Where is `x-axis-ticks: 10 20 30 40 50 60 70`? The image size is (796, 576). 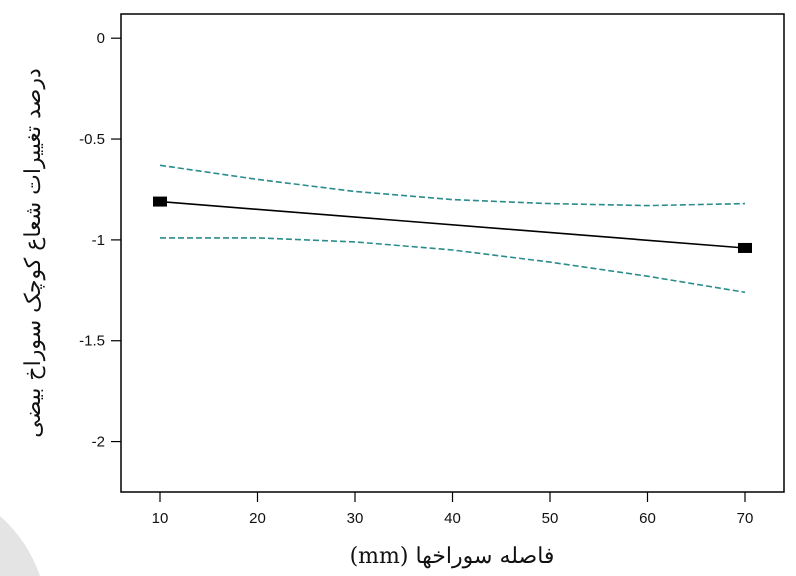
x-axis-ticks: 10 20 30 40 50 60 70 is located at coordinates (453, 509).